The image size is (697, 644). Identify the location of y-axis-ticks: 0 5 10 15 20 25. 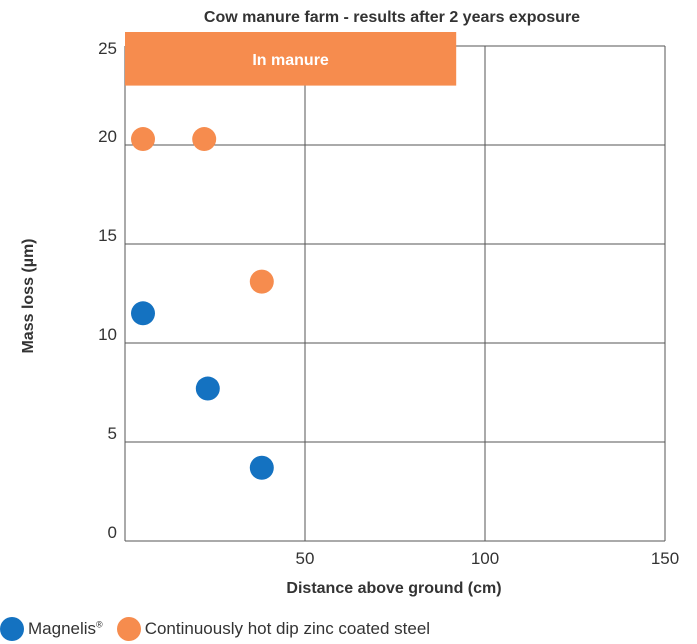
(107, 290).